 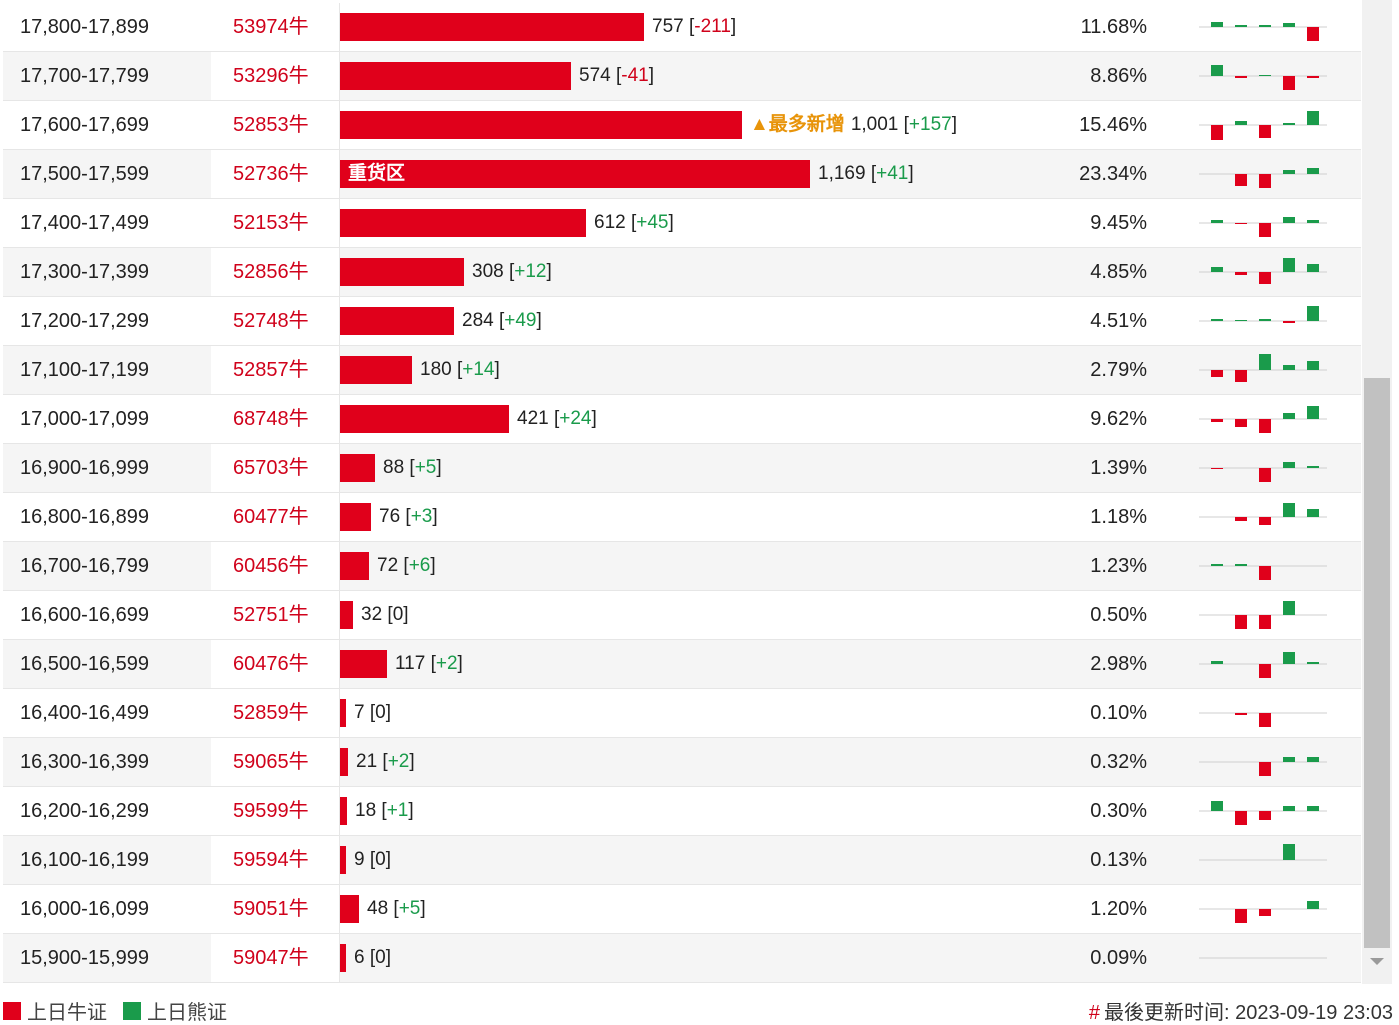 What do you see at coordinates (275, 370) in the screenshot?
I see `cbbc-code-link: 52857牛` at bounding box center [275, 370].